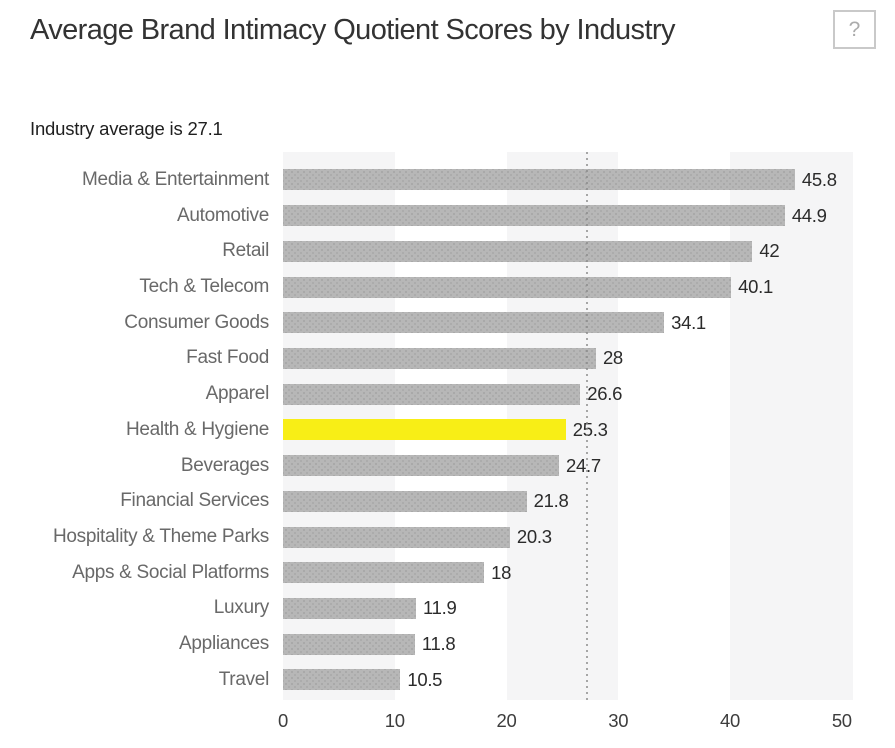 The width and height of the screenshot is (895, 748). What do you see at coordinates (237, 394) in the screenshot?
I see `category-label: Apparel` at bounding box center [237, 394].